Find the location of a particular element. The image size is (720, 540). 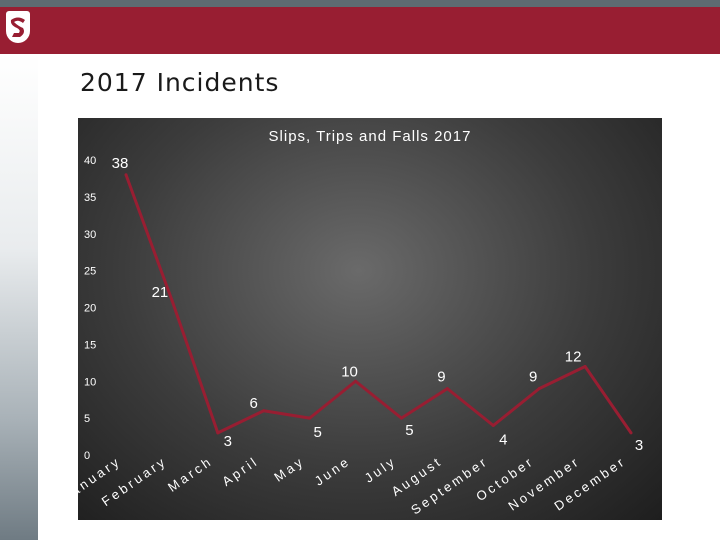

y-tick-label: 25 is located at coordinates (90, 272).